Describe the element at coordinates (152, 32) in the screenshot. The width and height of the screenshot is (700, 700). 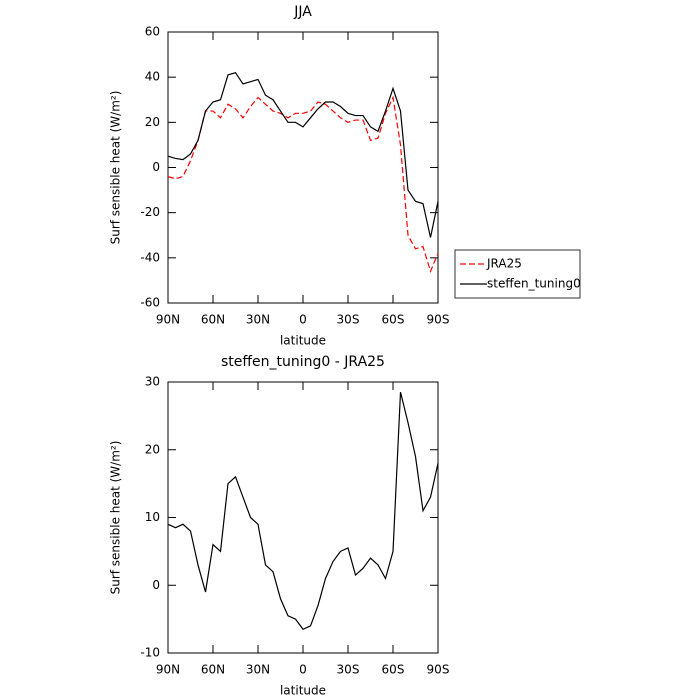
I see `y-tick-label: 60` at that location.